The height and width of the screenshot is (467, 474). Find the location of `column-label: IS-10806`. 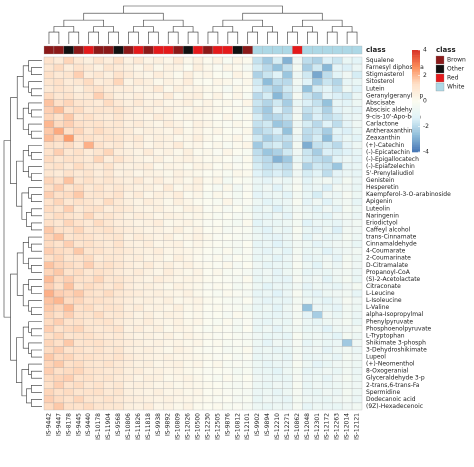

column-label: IS-10806 is located at coordinates (128, 426).